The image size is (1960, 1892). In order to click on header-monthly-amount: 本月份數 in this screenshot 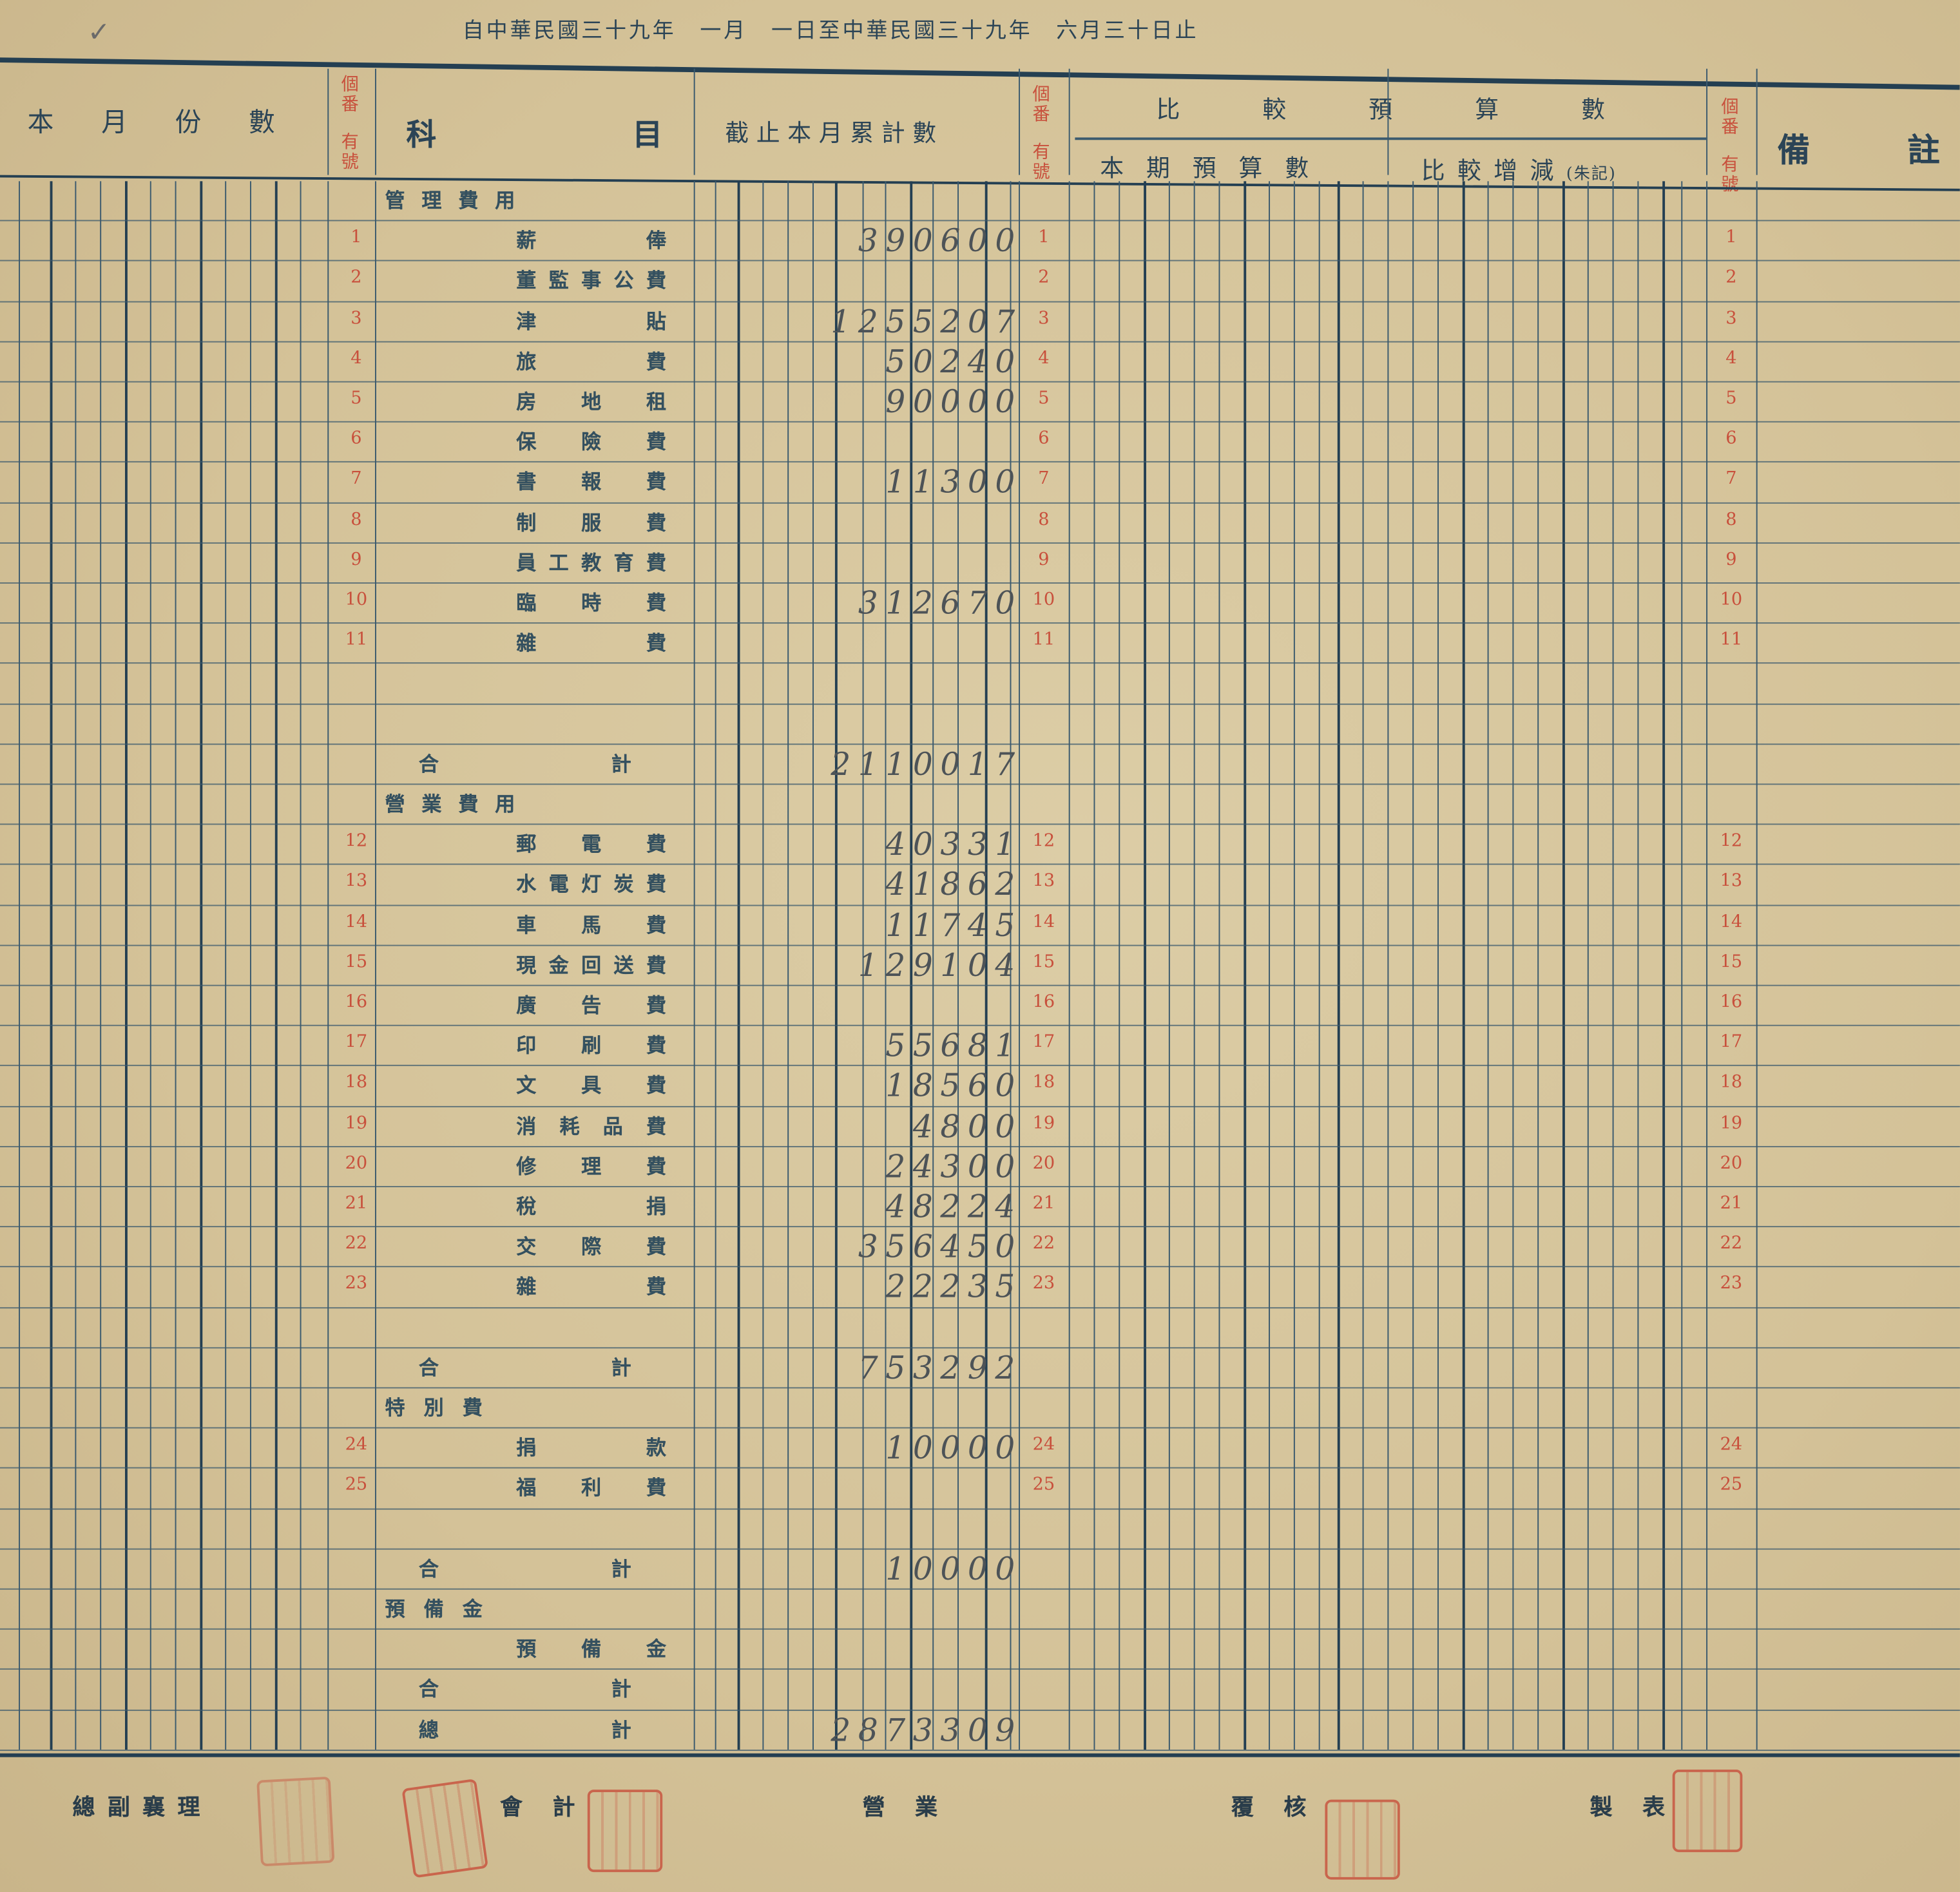, I will do `click(162, 121)`.